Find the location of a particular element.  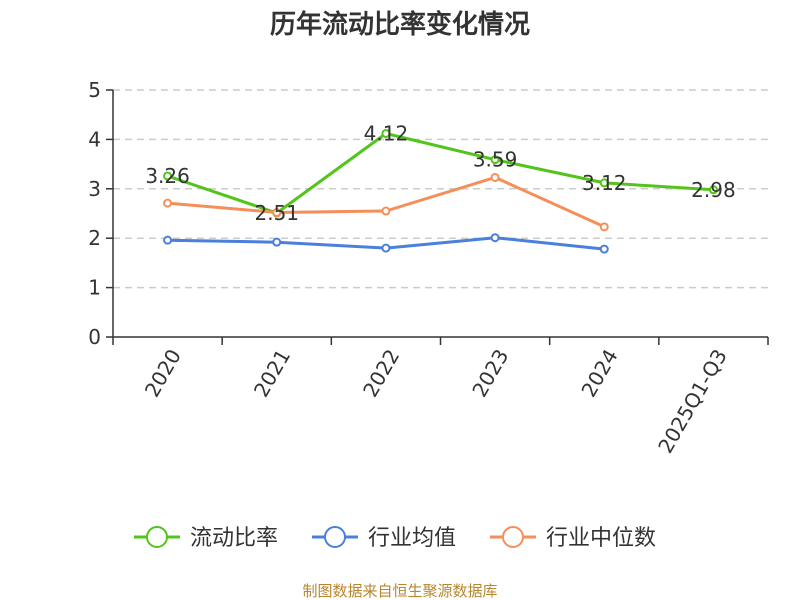

legend-item: 行业中位数 is located at coordinates (573, 538).